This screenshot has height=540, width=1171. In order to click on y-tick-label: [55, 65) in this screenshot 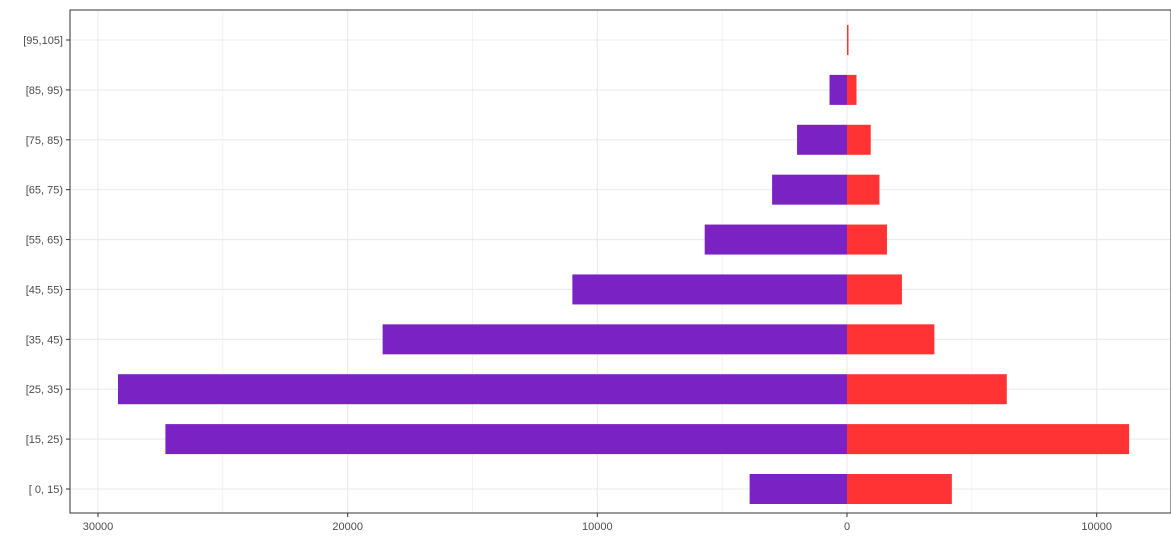, I will do `click(44, 241)`.